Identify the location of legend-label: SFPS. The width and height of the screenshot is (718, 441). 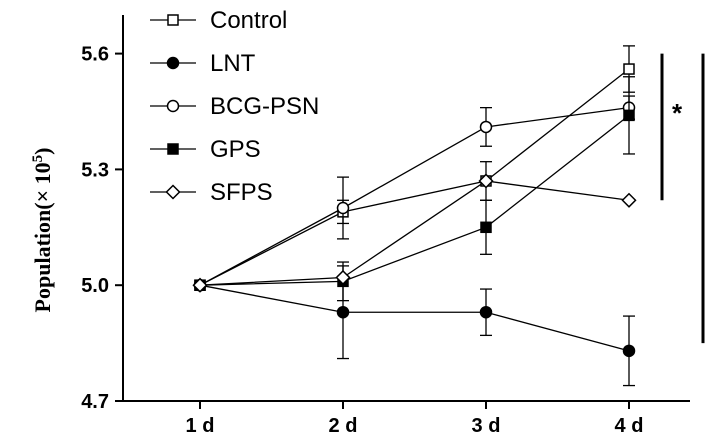
(241, 192).